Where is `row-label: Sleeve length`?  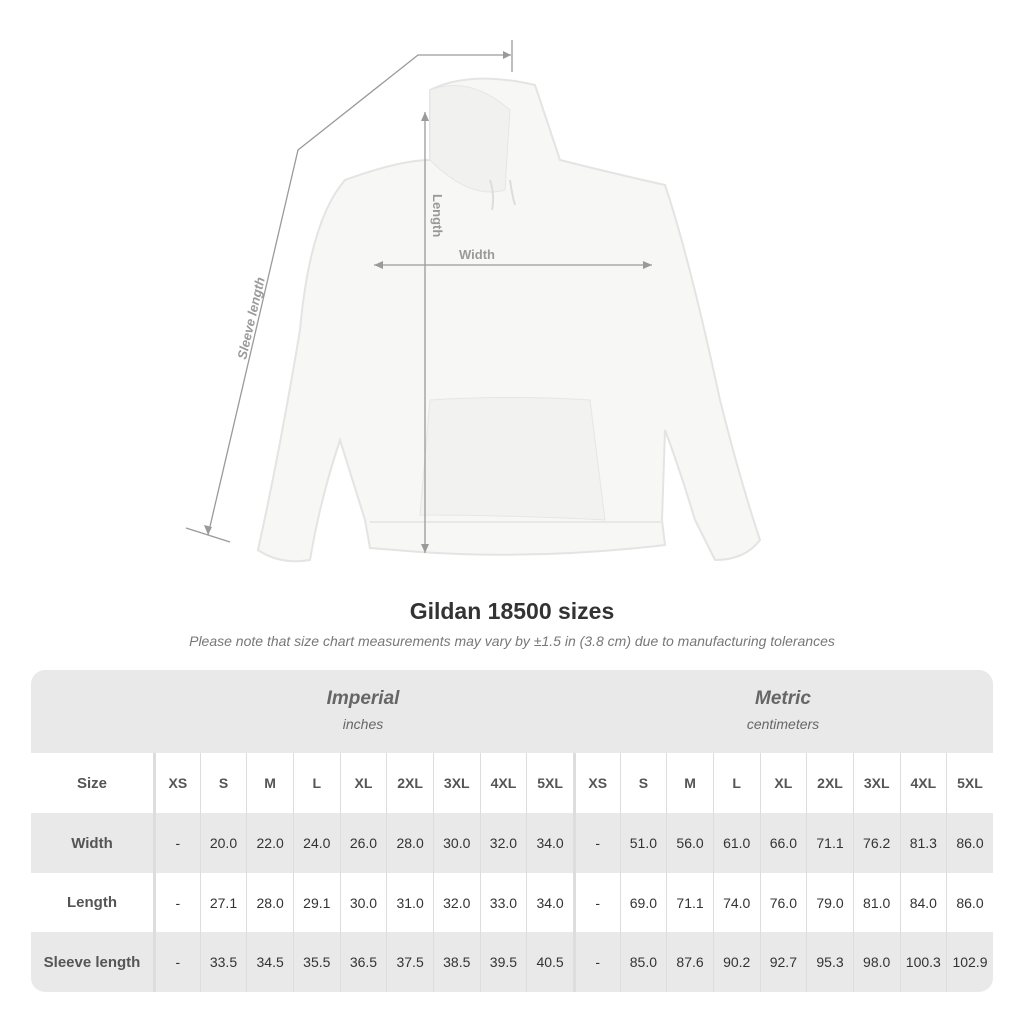
row-label: Sleeve length is located at coordinates (92, 962).